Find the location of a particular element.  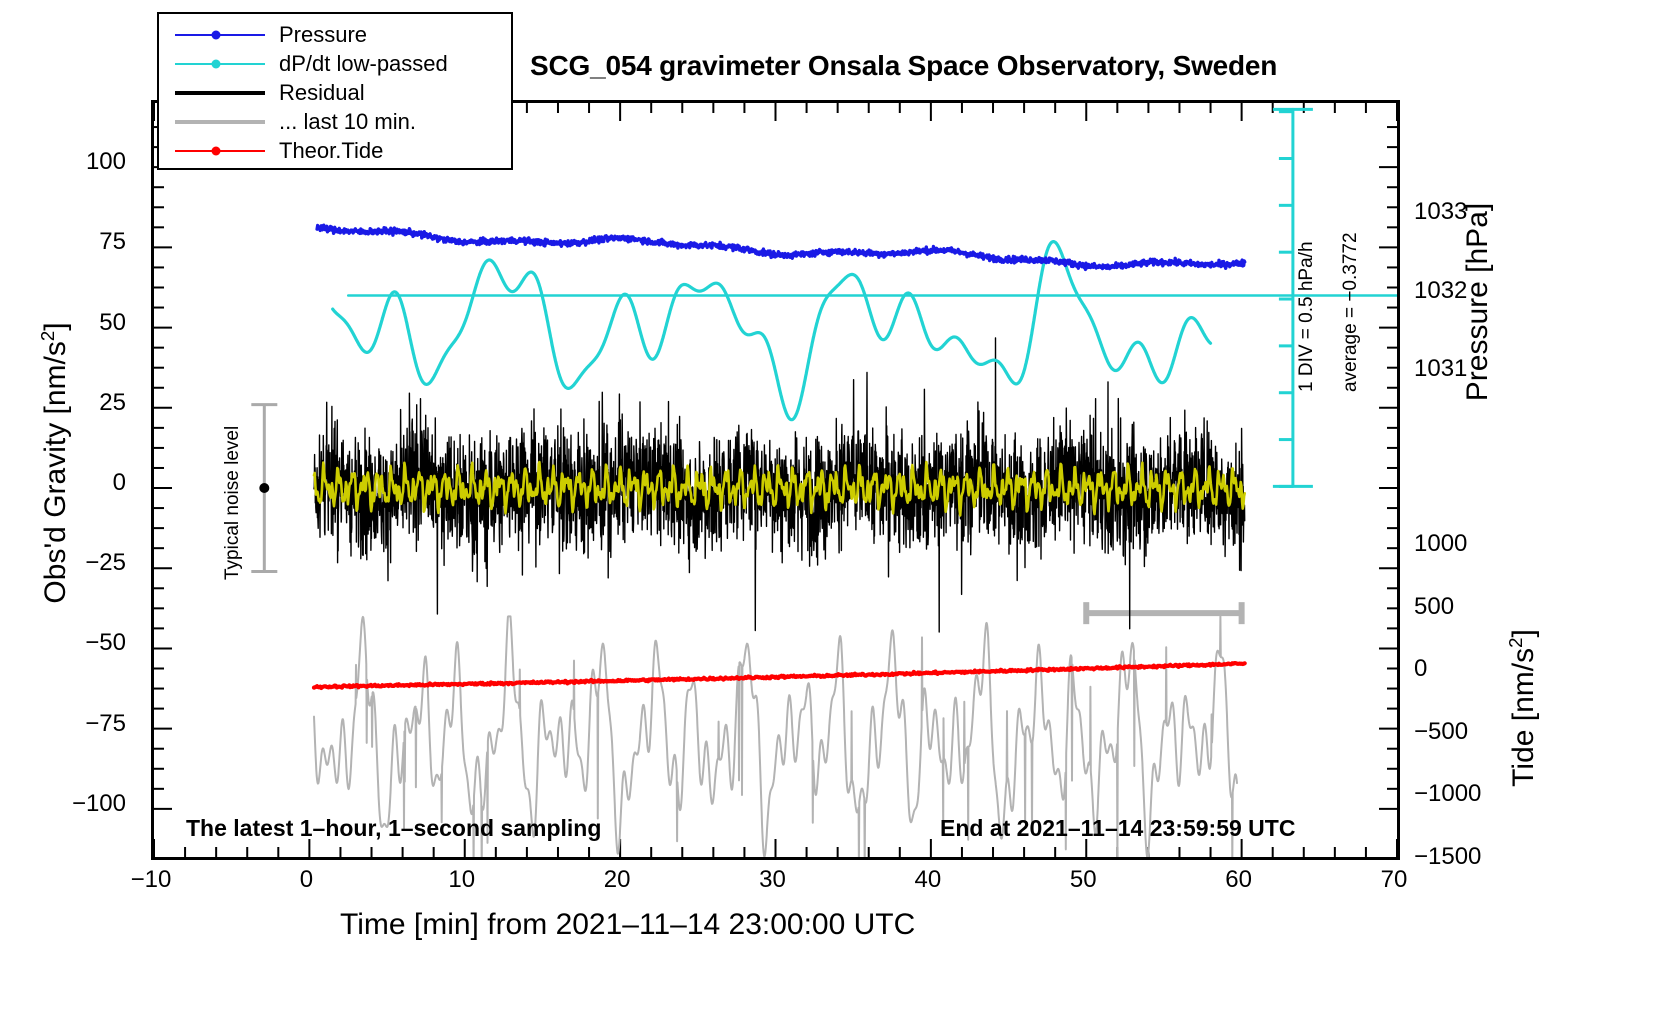

annotation-div-scale: 1 DIV = 0.5 hPa/h is located at coordinates (1306, 316).